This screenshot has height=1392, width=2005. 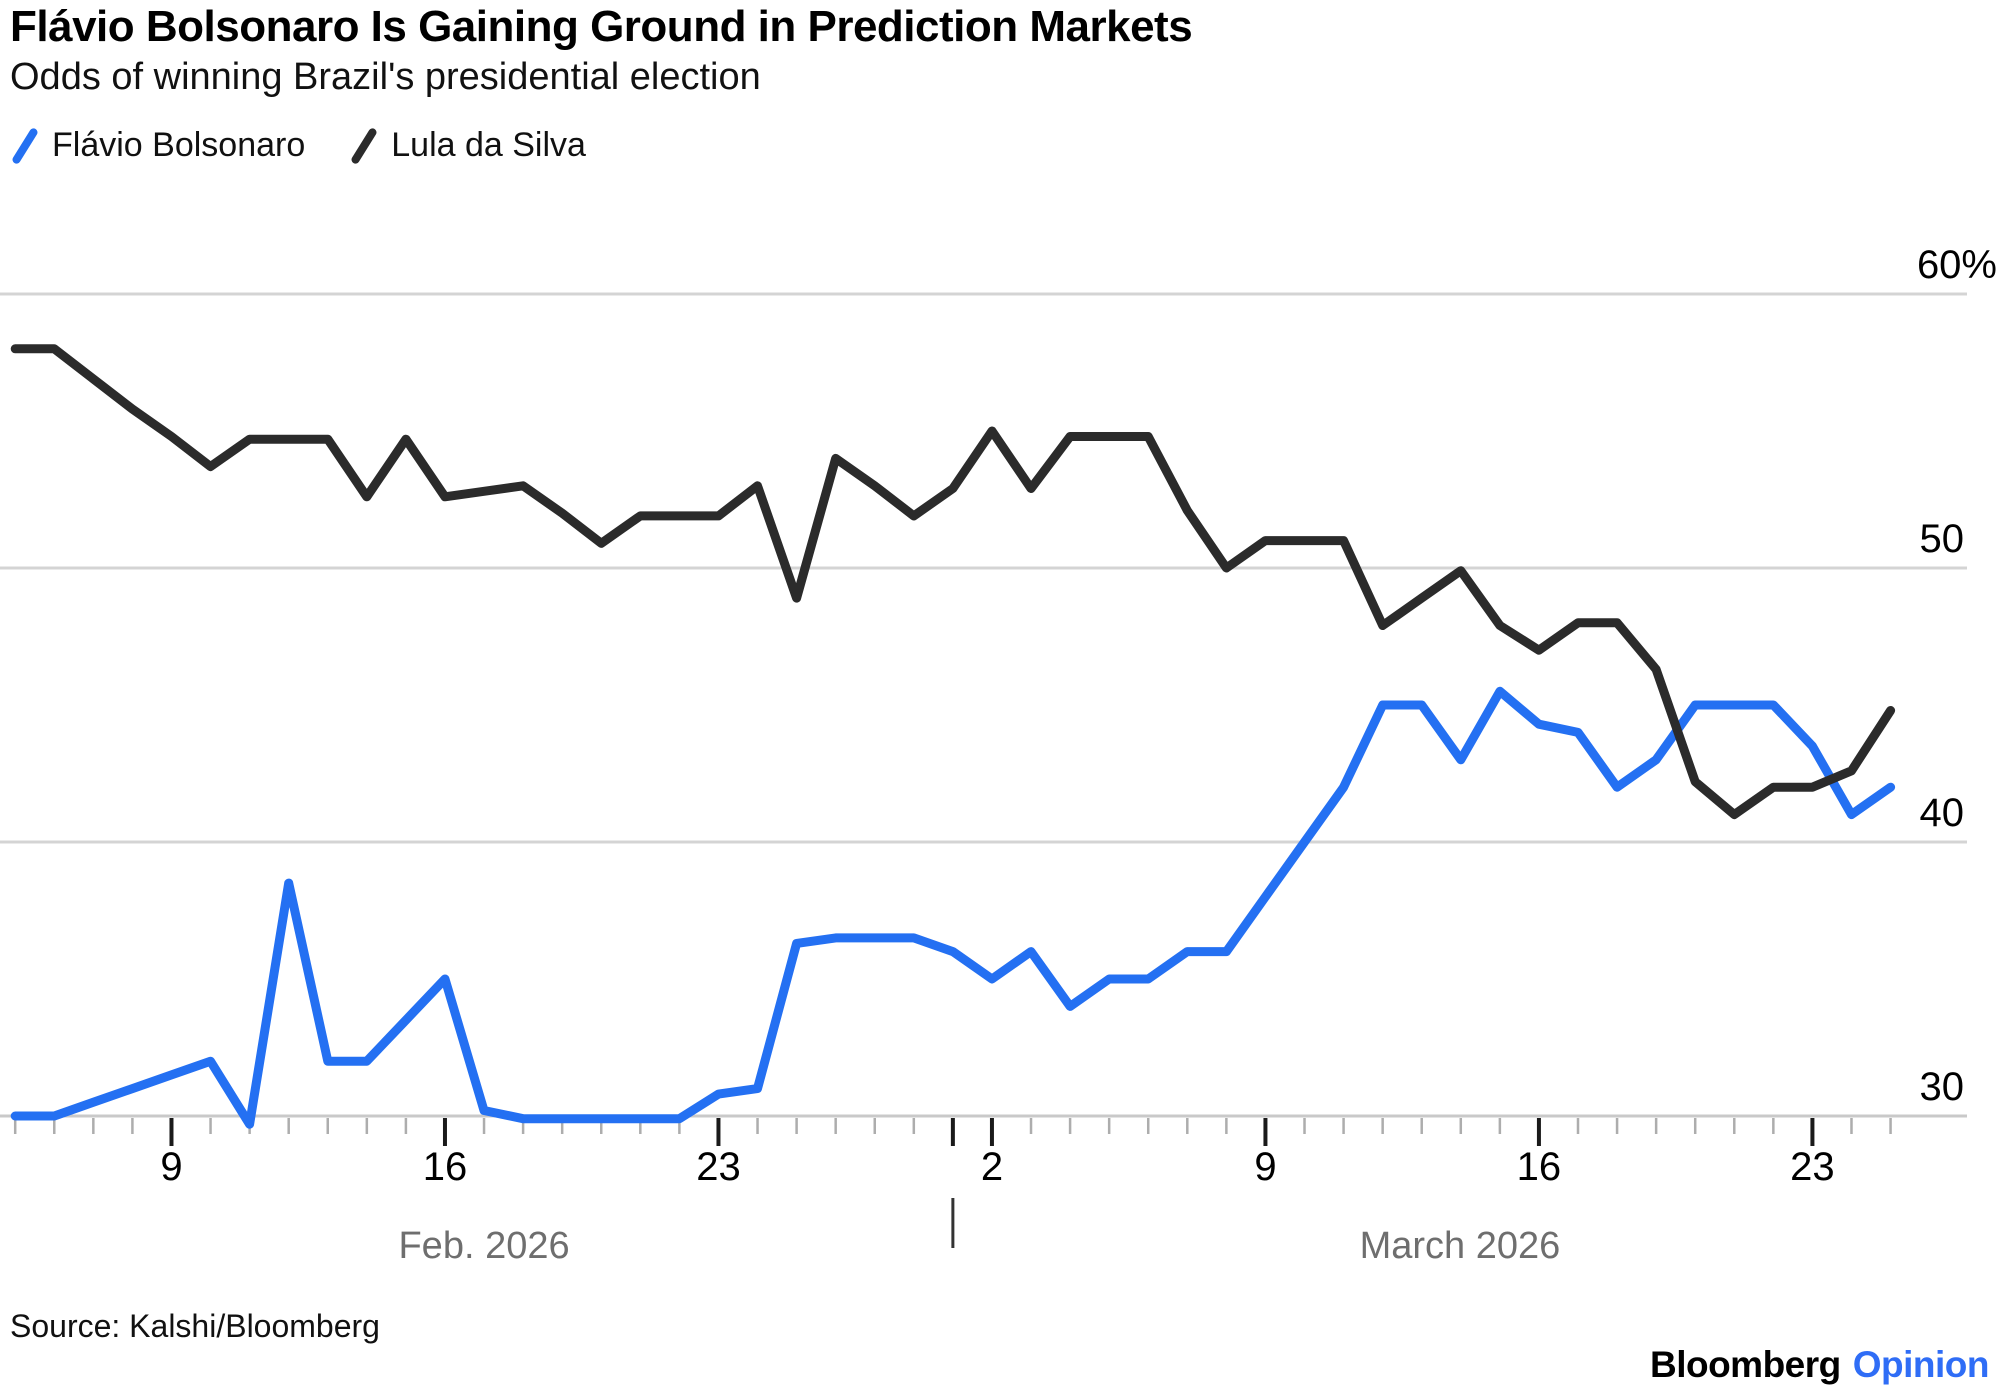 I want to click on x-axis-day-label: 2, so click(x=992, y=1167).